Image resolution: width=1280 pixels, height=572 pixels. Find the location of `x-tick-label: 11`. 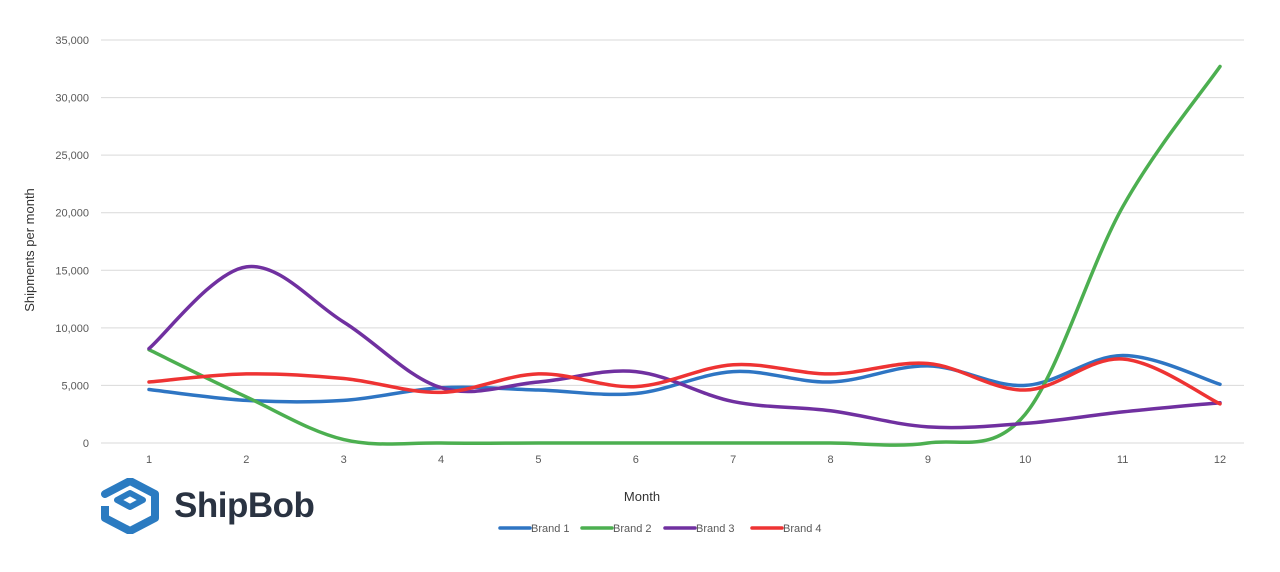

x-tick-label: 11 is located at coordinates (1122, 460).